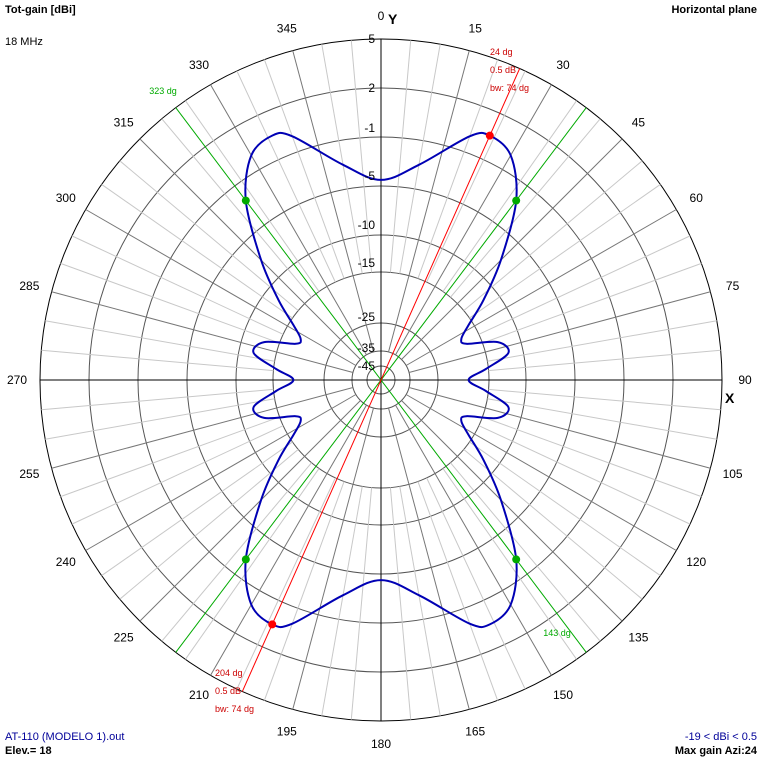 Image resolution: width=761 pixels, height=761 pixels. I want to click on angle-tick-label: 270, so click(17, 380).